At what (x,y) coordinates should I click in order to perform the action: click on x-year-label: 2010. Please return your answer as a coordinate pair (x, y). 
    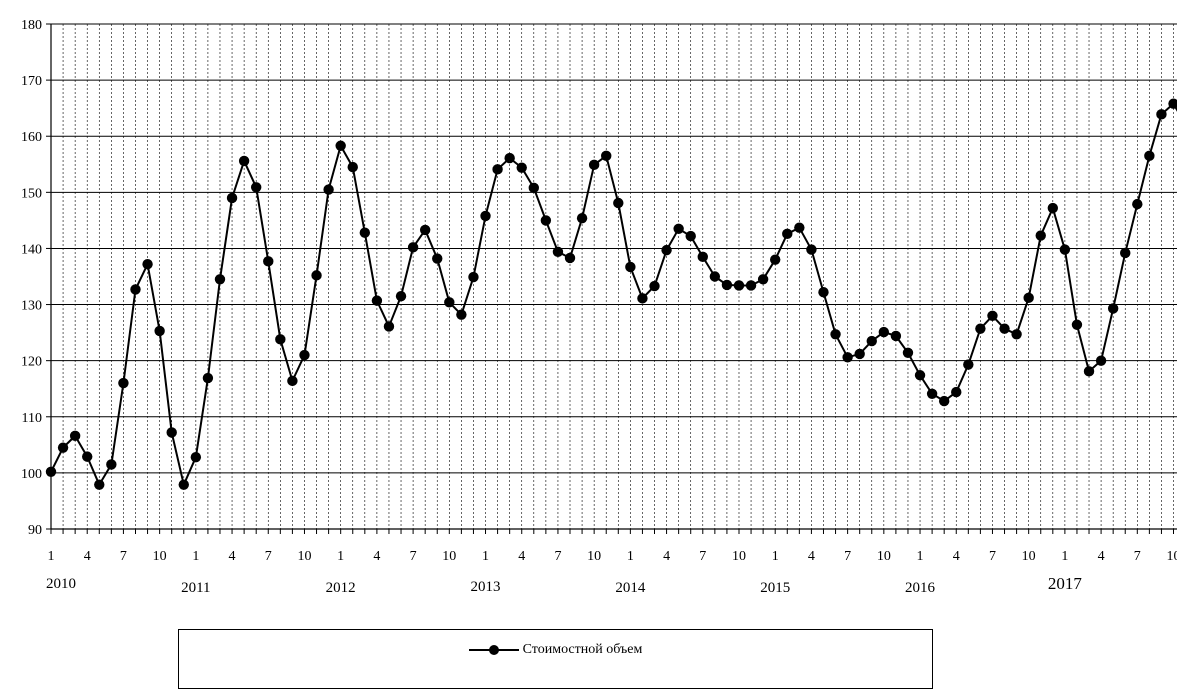
    Looking at the image, I should click on (61, 584).